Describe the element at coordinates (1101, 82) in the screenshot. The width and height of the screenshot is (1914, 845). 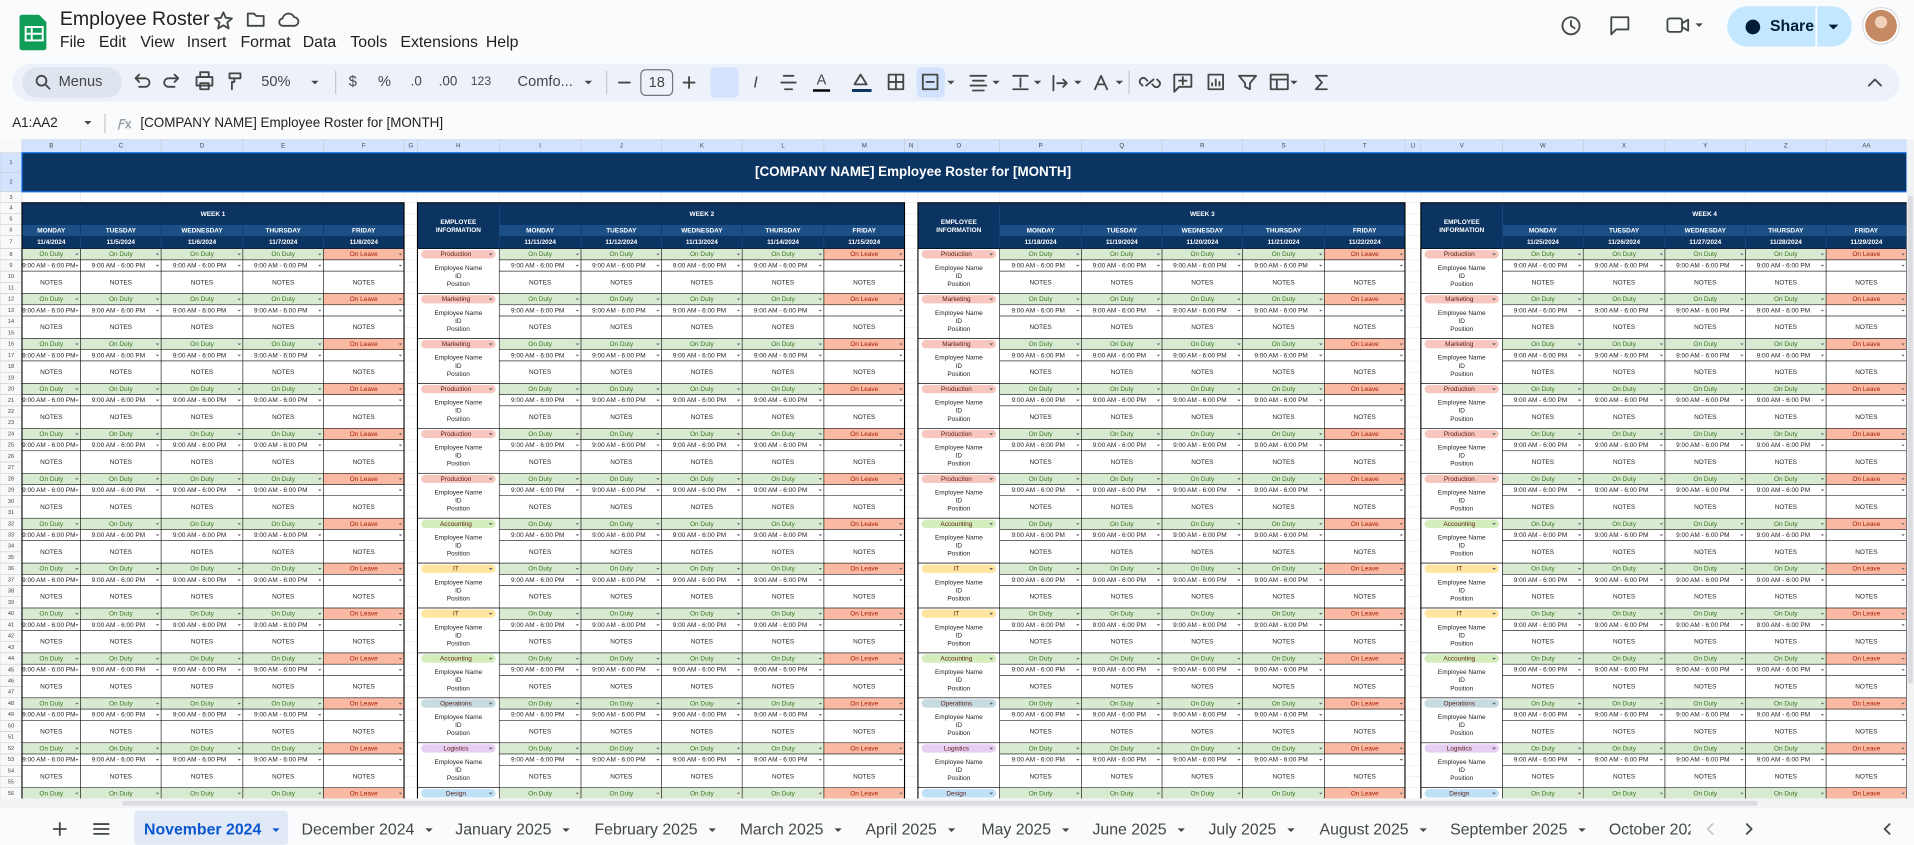
I see `rotate-icon` at that location.